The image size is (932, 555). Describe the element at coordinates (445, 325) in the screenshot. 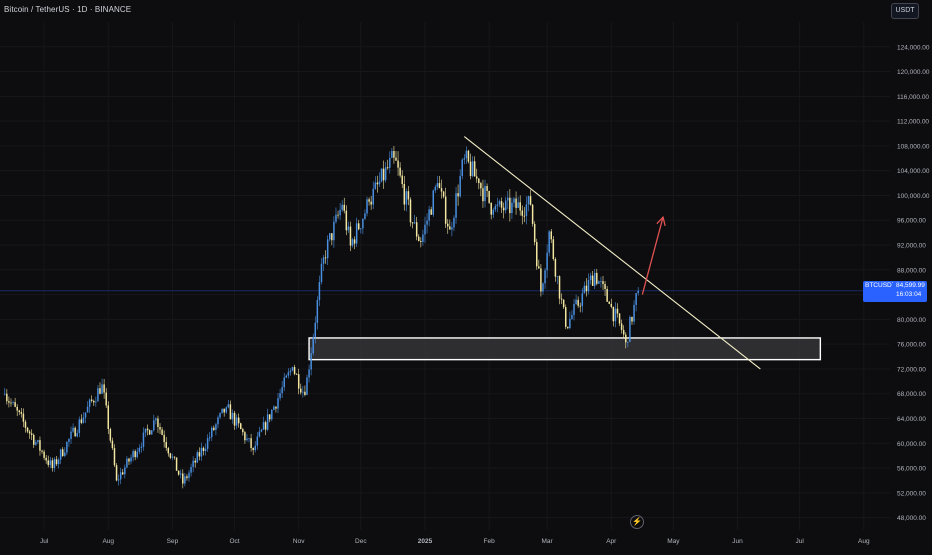

I see `support-zone-layer` at that location.